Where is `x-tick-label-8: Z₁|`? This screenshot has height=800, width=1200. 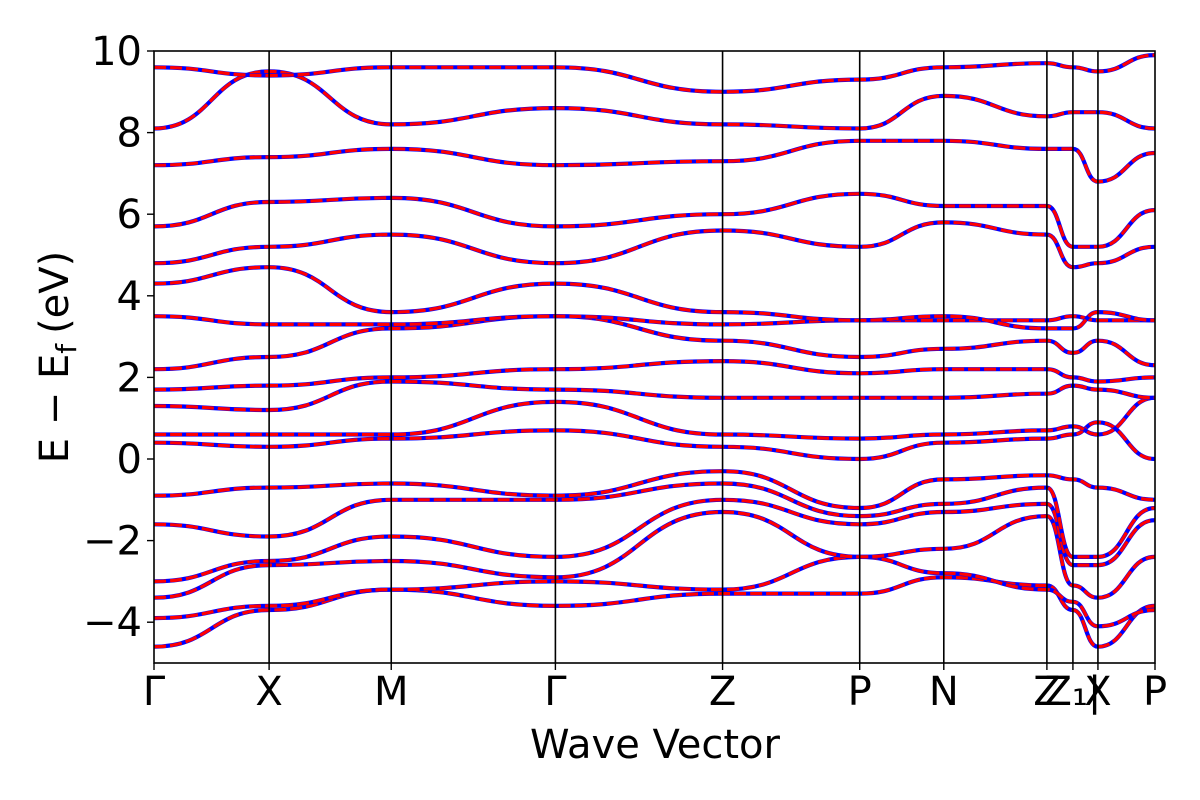 x-tick-label-8: Z₁| is located at coordinates (1072, 692).